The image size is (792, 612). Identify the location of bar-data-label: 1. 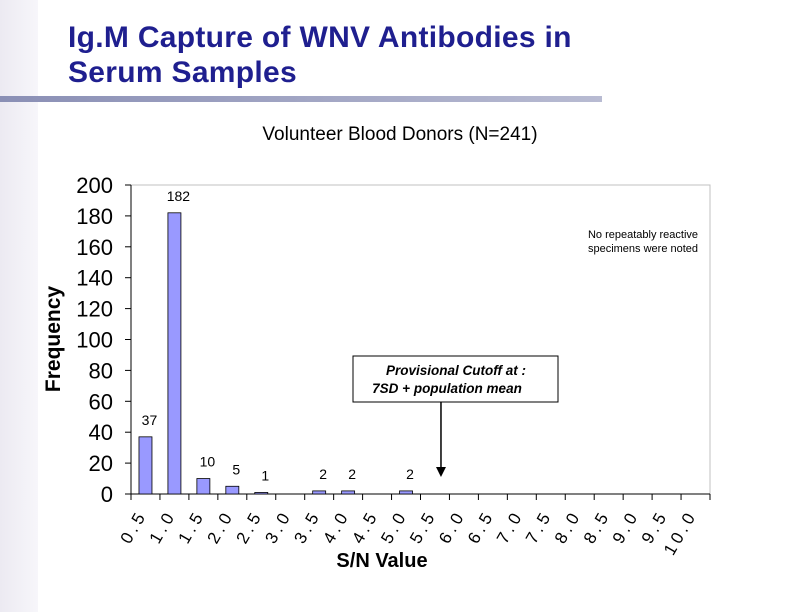
(265, 475).